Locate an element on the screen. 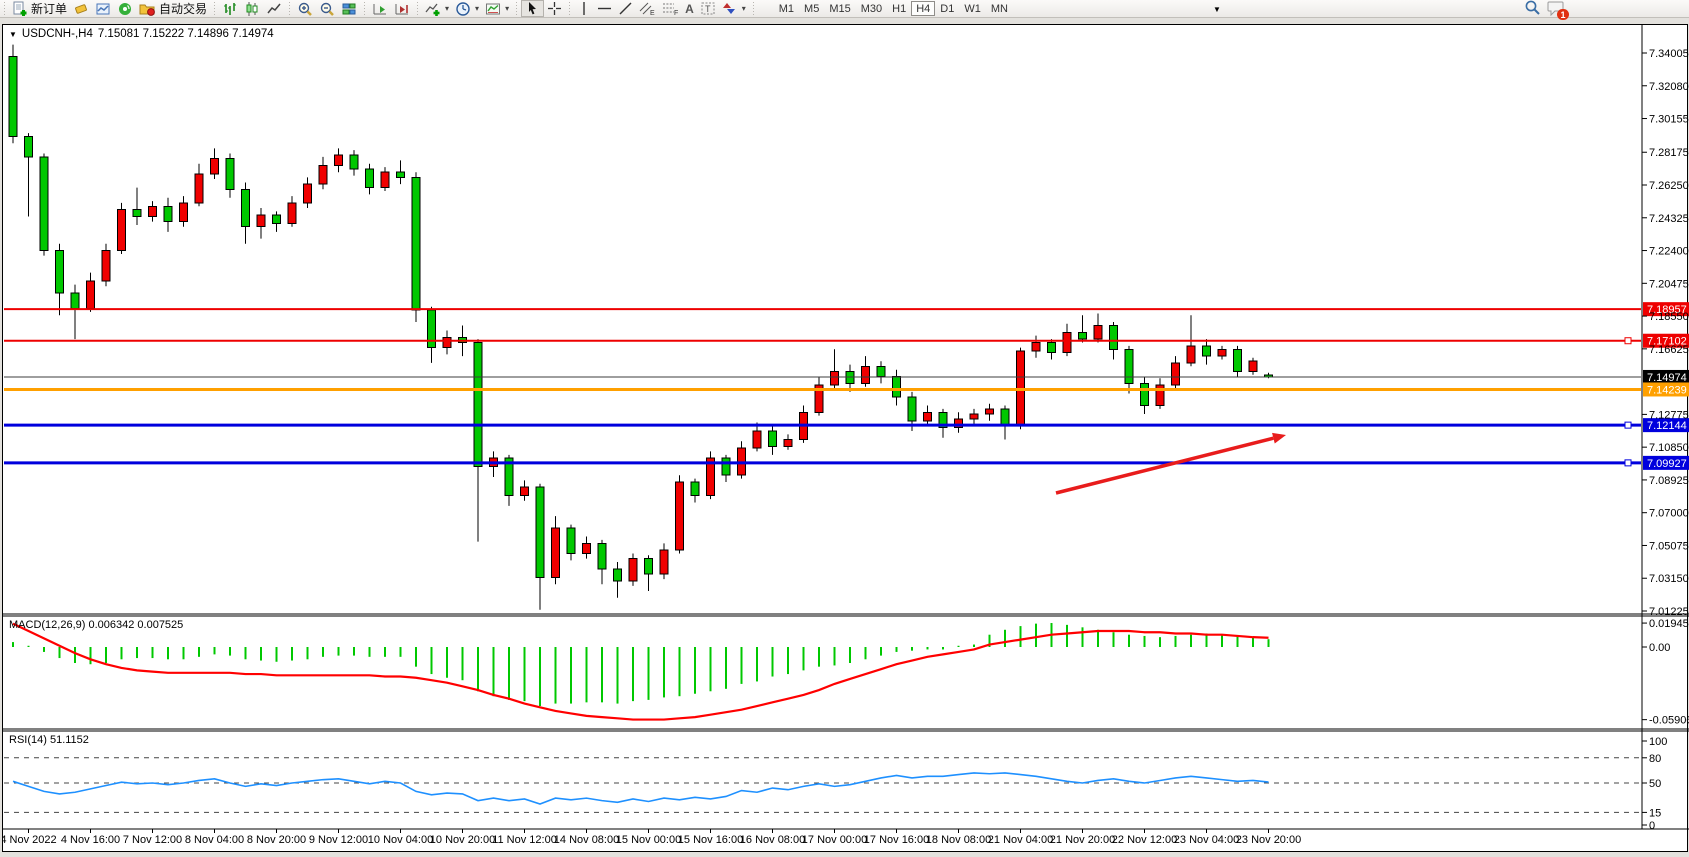  fibonacci-icon: F is located at coordinates (670, 8).